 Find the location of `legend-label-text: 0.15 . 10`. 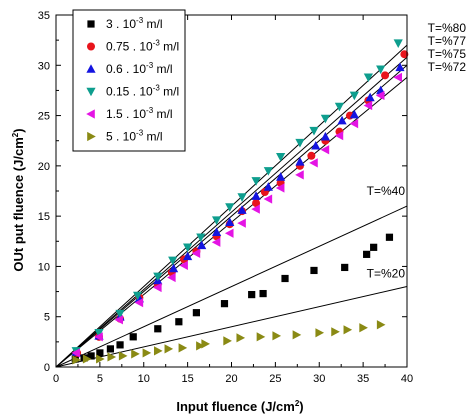

legend-label-text: 0.15 . 10 is located at coordinates (129, 92).